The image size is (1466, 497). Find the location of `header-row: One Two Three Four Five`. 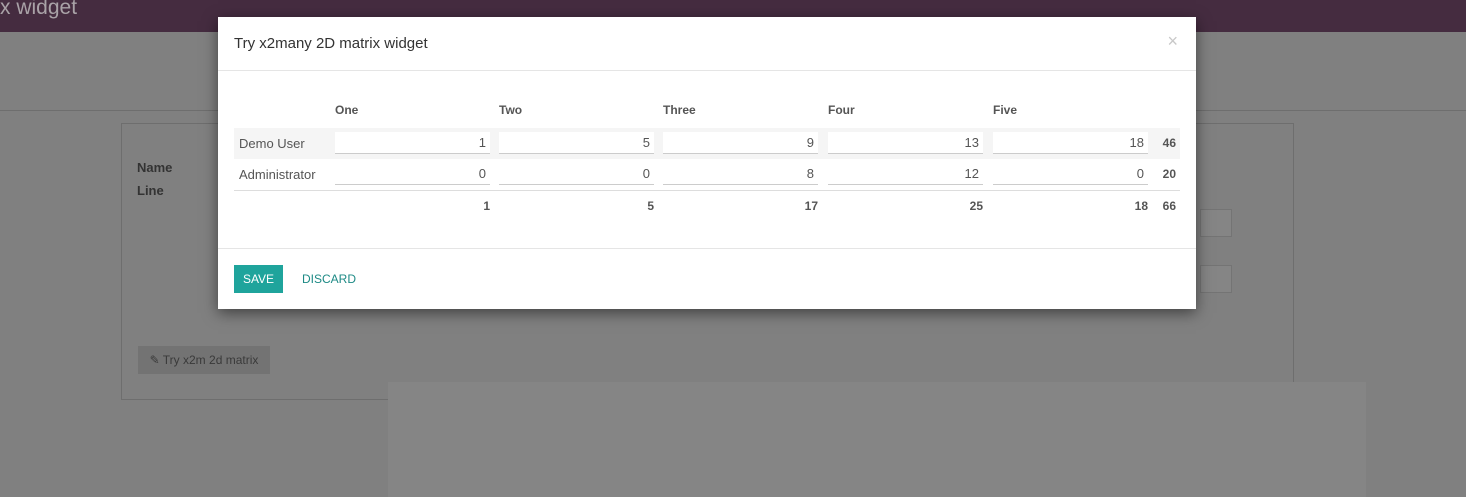

header-row: One Two Three Four Five is located at coordinates (707, 112).